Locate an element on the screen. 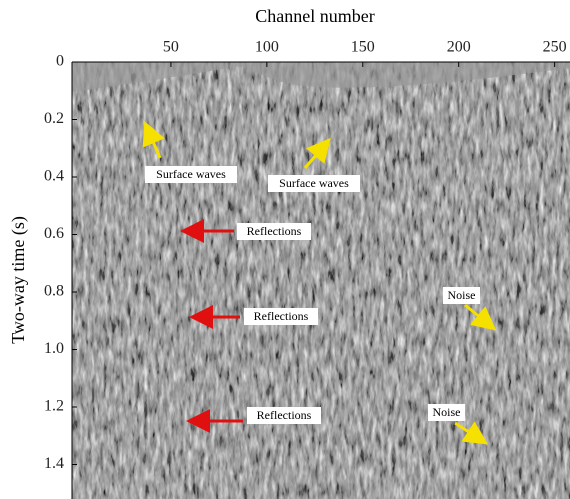 Image resolution: width=570 pixels, height=499 pixels. y-tick-label: 0 is located at coordinates (60, 61).